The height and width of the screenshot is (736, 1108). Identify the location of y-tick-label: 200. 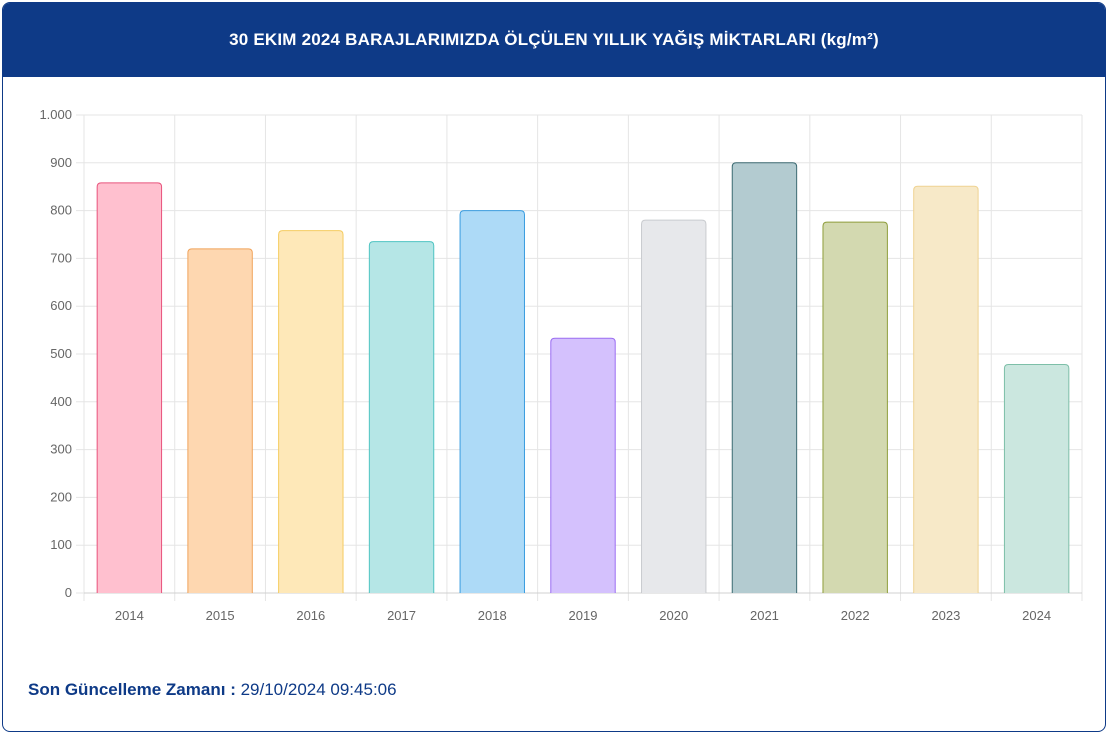
(61, 496).